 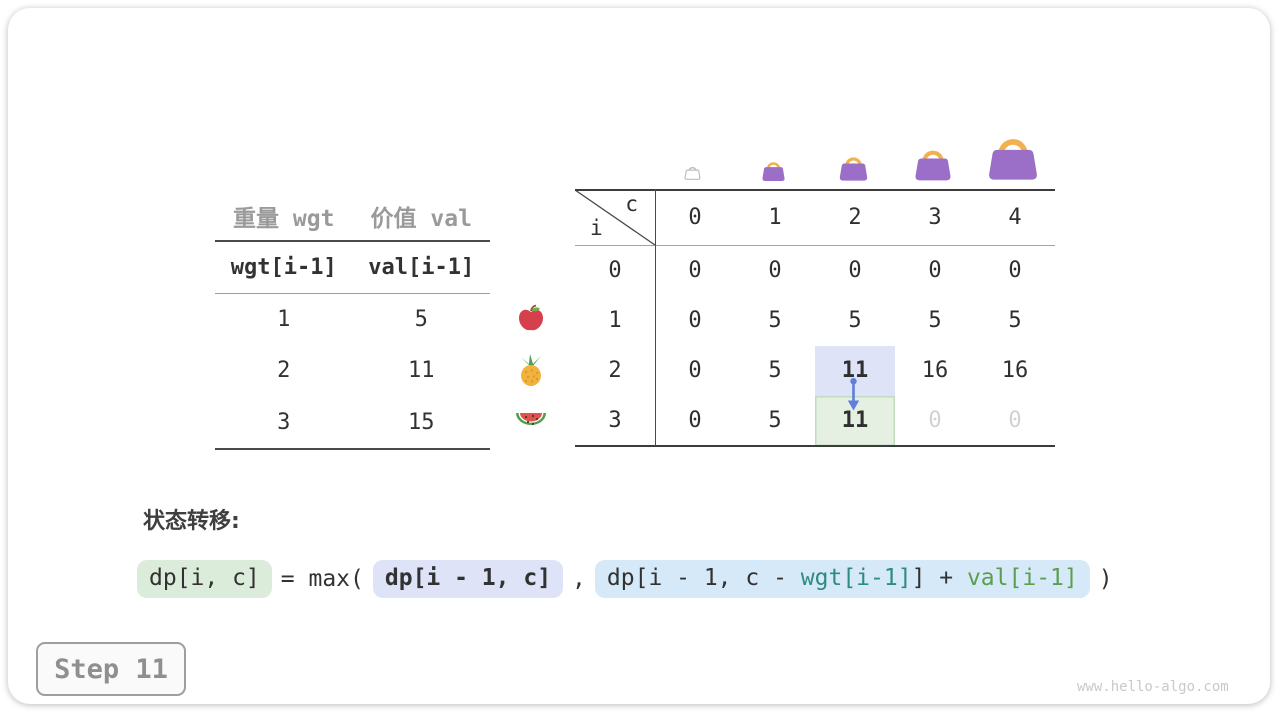 I want to click on dp-row-label-0: 0, so click(x=615, y=270).